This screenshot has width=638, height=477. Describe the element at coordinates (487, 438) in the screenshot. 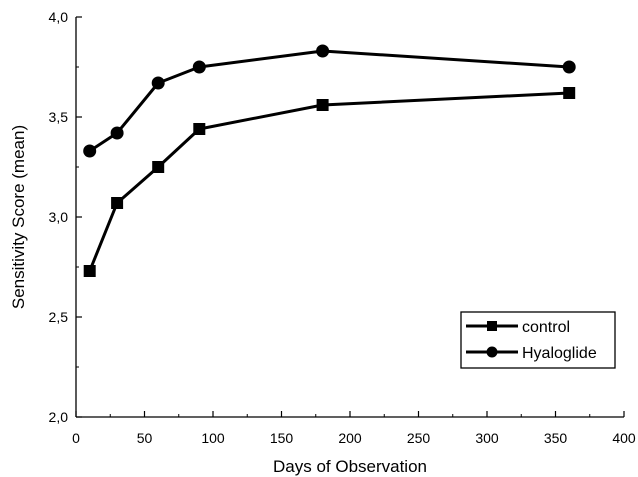

I see `x-tick-label: 300` at that location.